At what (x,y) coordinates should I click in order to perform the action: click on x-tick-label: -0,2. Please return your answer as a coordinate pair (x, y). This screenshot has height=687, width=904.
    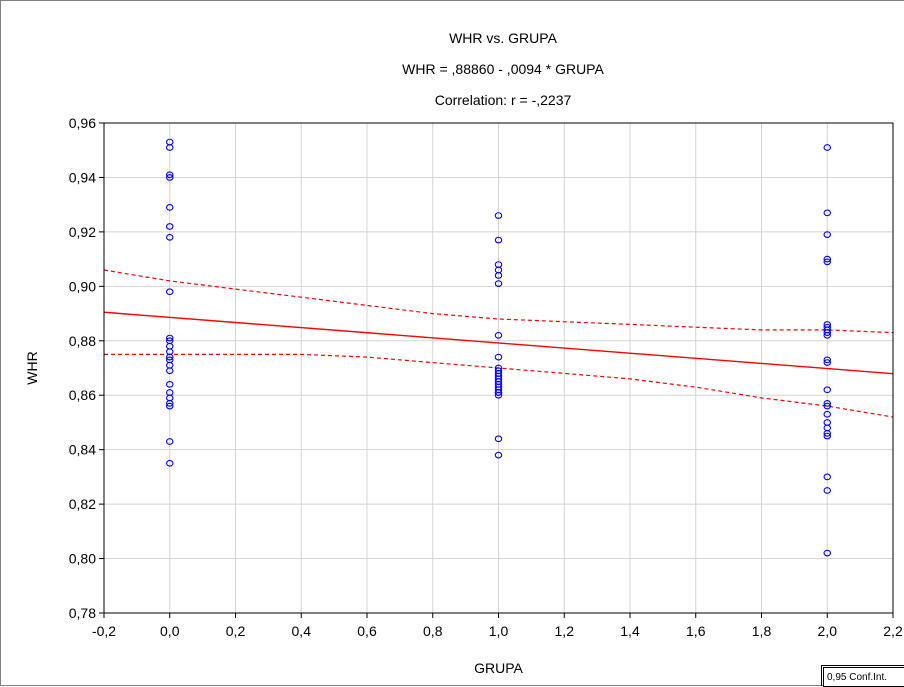
    Looking at the image, I should click on (104, 631).